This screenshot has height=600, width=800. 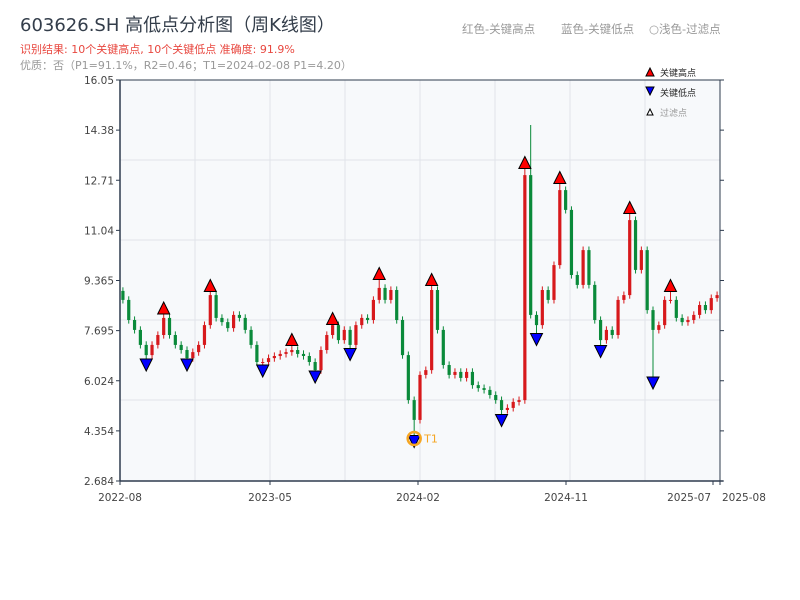 What do you see at coordinates (270, 498) in the screenshot?
I see `x-tick-label: 2023-05` at bounding box center [270, 498].